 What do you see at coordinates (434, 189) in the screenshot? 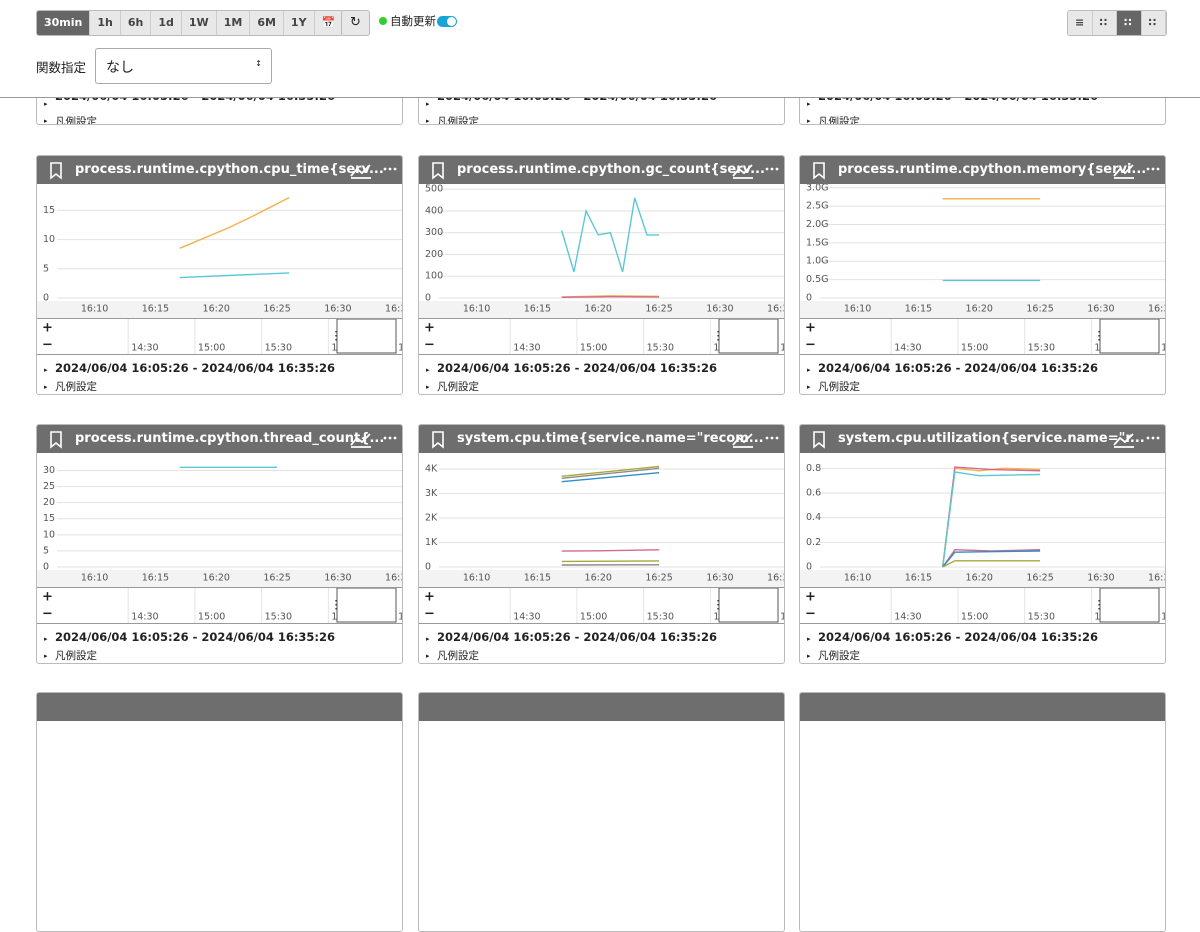
I see `y-tick-label: 500` at bounding box center [434, 189].